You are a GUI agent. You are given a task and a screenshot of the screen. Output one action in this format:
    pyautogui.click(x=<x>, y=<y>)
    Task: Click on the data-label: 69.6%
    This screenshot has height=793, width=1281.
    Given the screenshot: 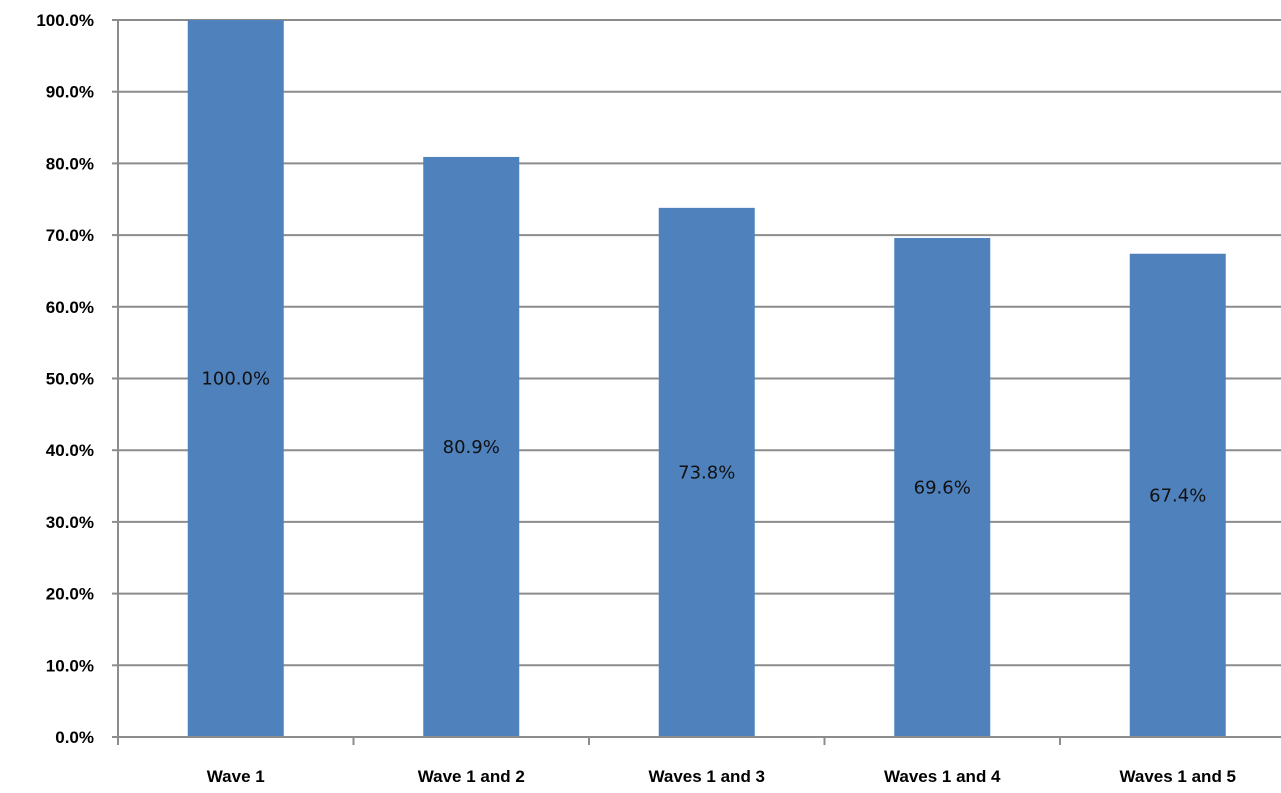 What is the action you would take?
    pyautogui.click(x=942, y=487)
    